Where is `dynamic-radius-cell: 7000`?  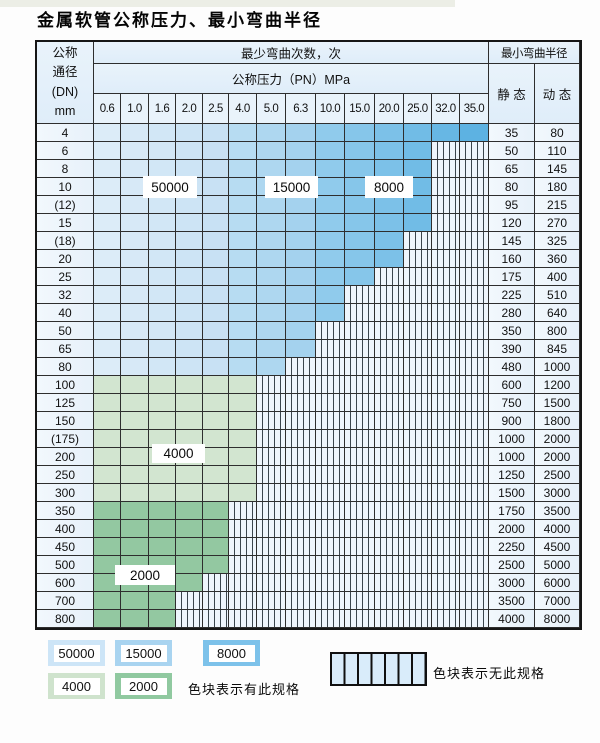 dynamic-radius-cell: 7000 is located at coordinates (557, 601).